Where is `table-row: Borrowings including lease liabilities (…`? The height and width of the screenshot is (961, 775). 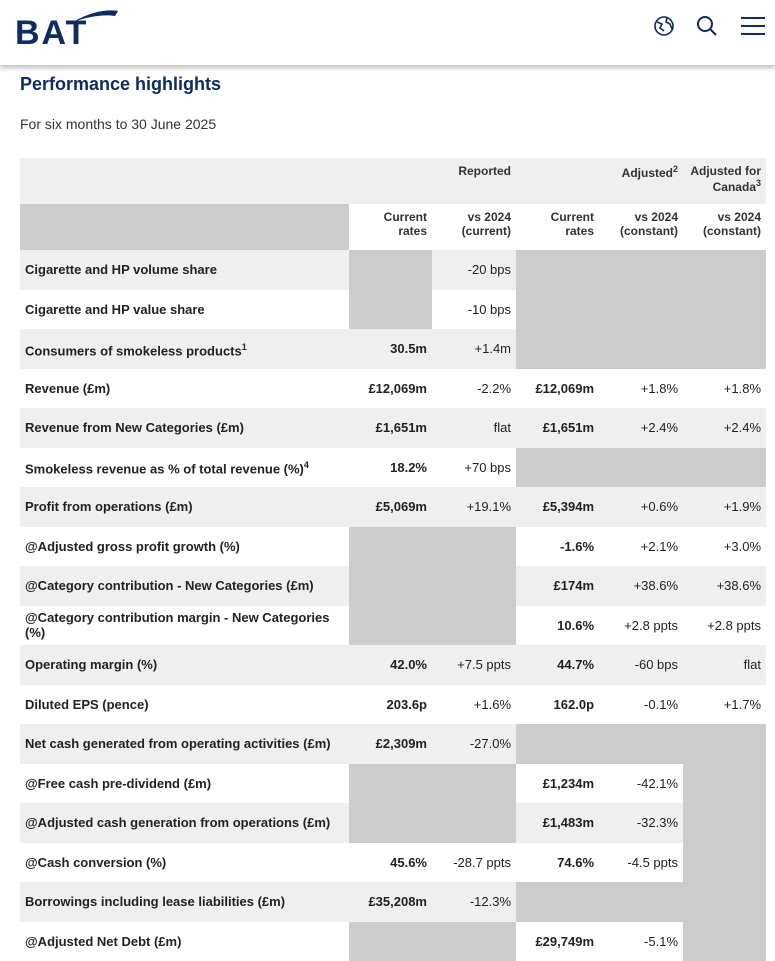 table-row: Borrowings including lease liabilities (… is located at coordinates (393, 902).